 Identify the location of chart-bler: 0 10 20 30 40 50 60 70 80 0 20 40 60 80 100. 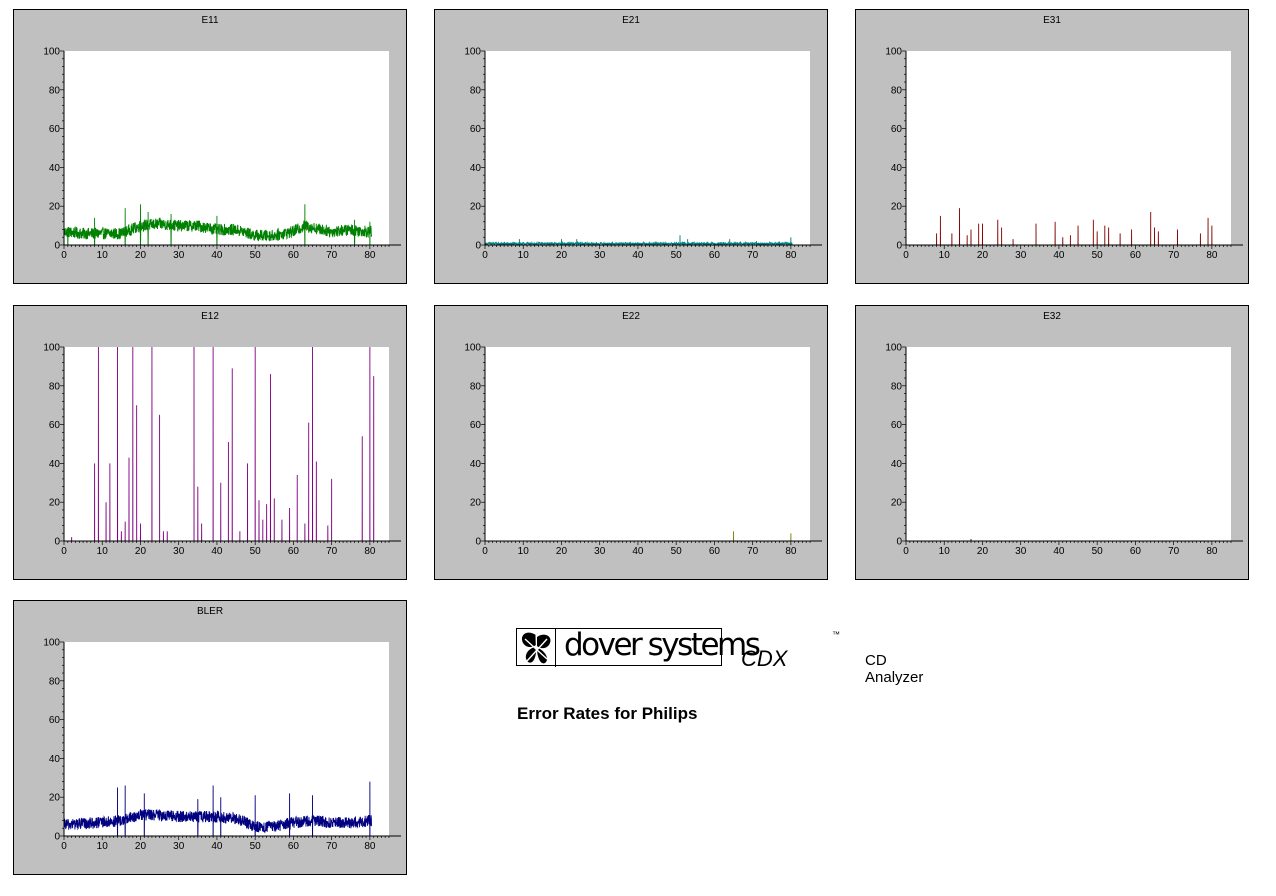
(222, 745).